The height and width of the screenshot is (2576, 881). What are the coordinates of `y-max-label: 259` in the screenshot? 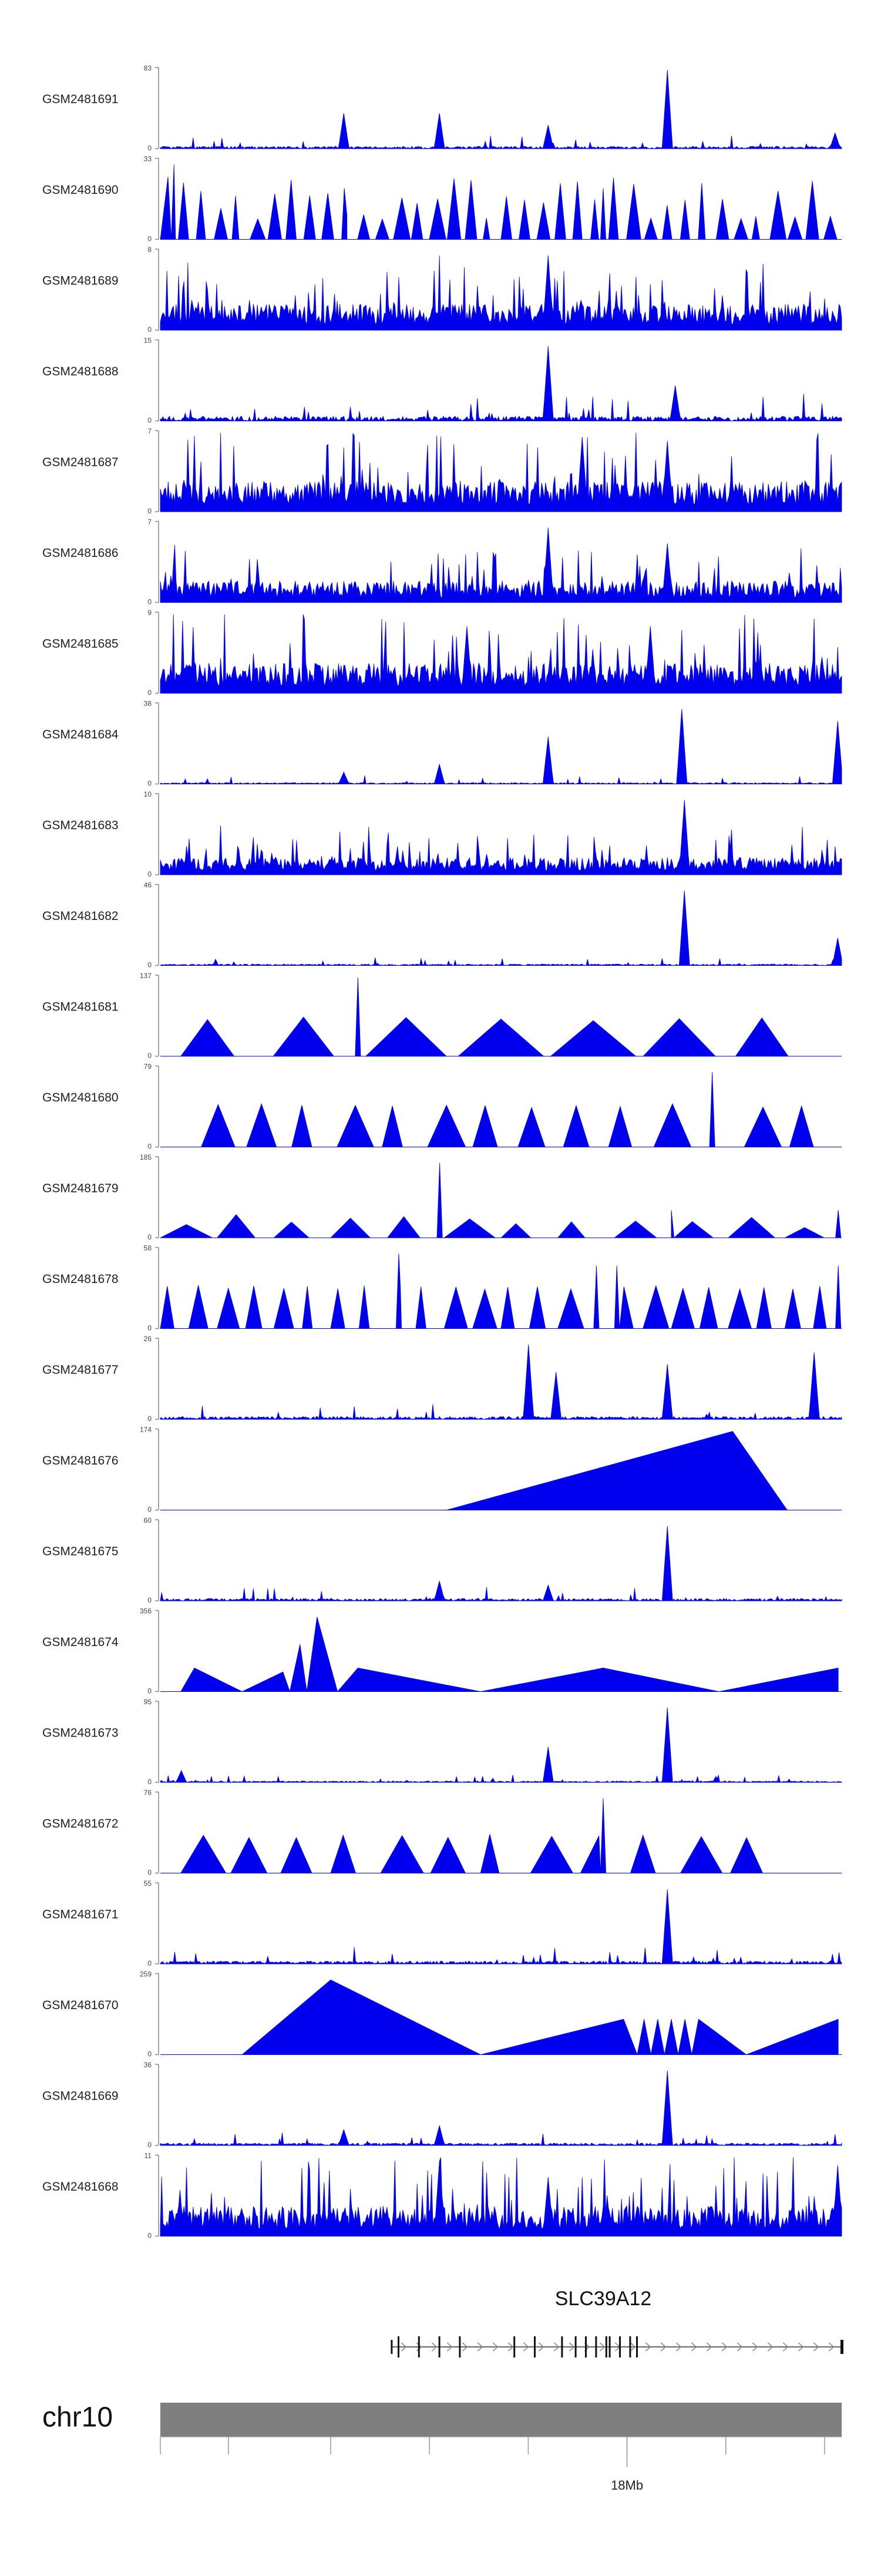 It's located at (146, 1974).